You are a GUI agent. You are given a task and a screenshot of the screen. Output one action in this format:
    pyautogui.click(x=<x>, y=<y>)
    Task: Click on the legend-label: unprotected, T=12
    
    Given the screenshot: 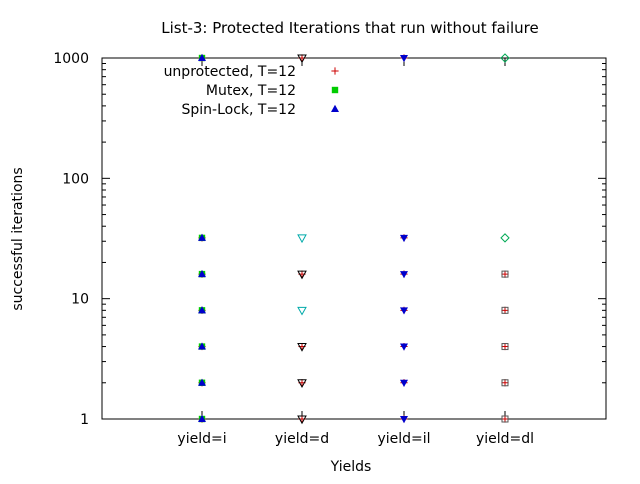 What is the action you would take?
    pyautogui.click(x=230, y=72)
    